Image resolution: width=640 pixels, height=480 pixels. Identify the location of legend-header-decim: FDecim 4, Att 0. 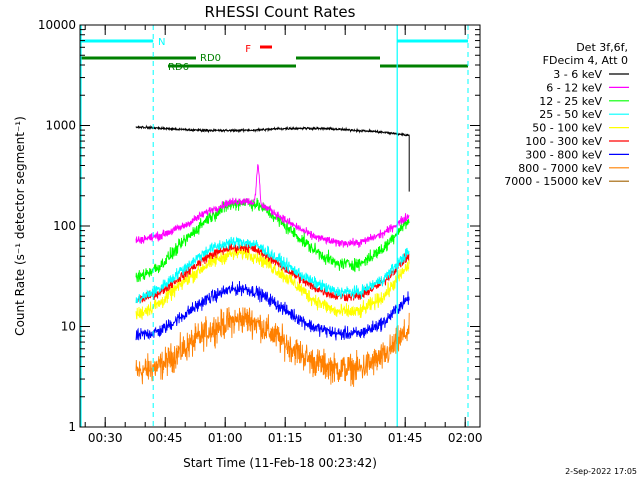
(585, 60).